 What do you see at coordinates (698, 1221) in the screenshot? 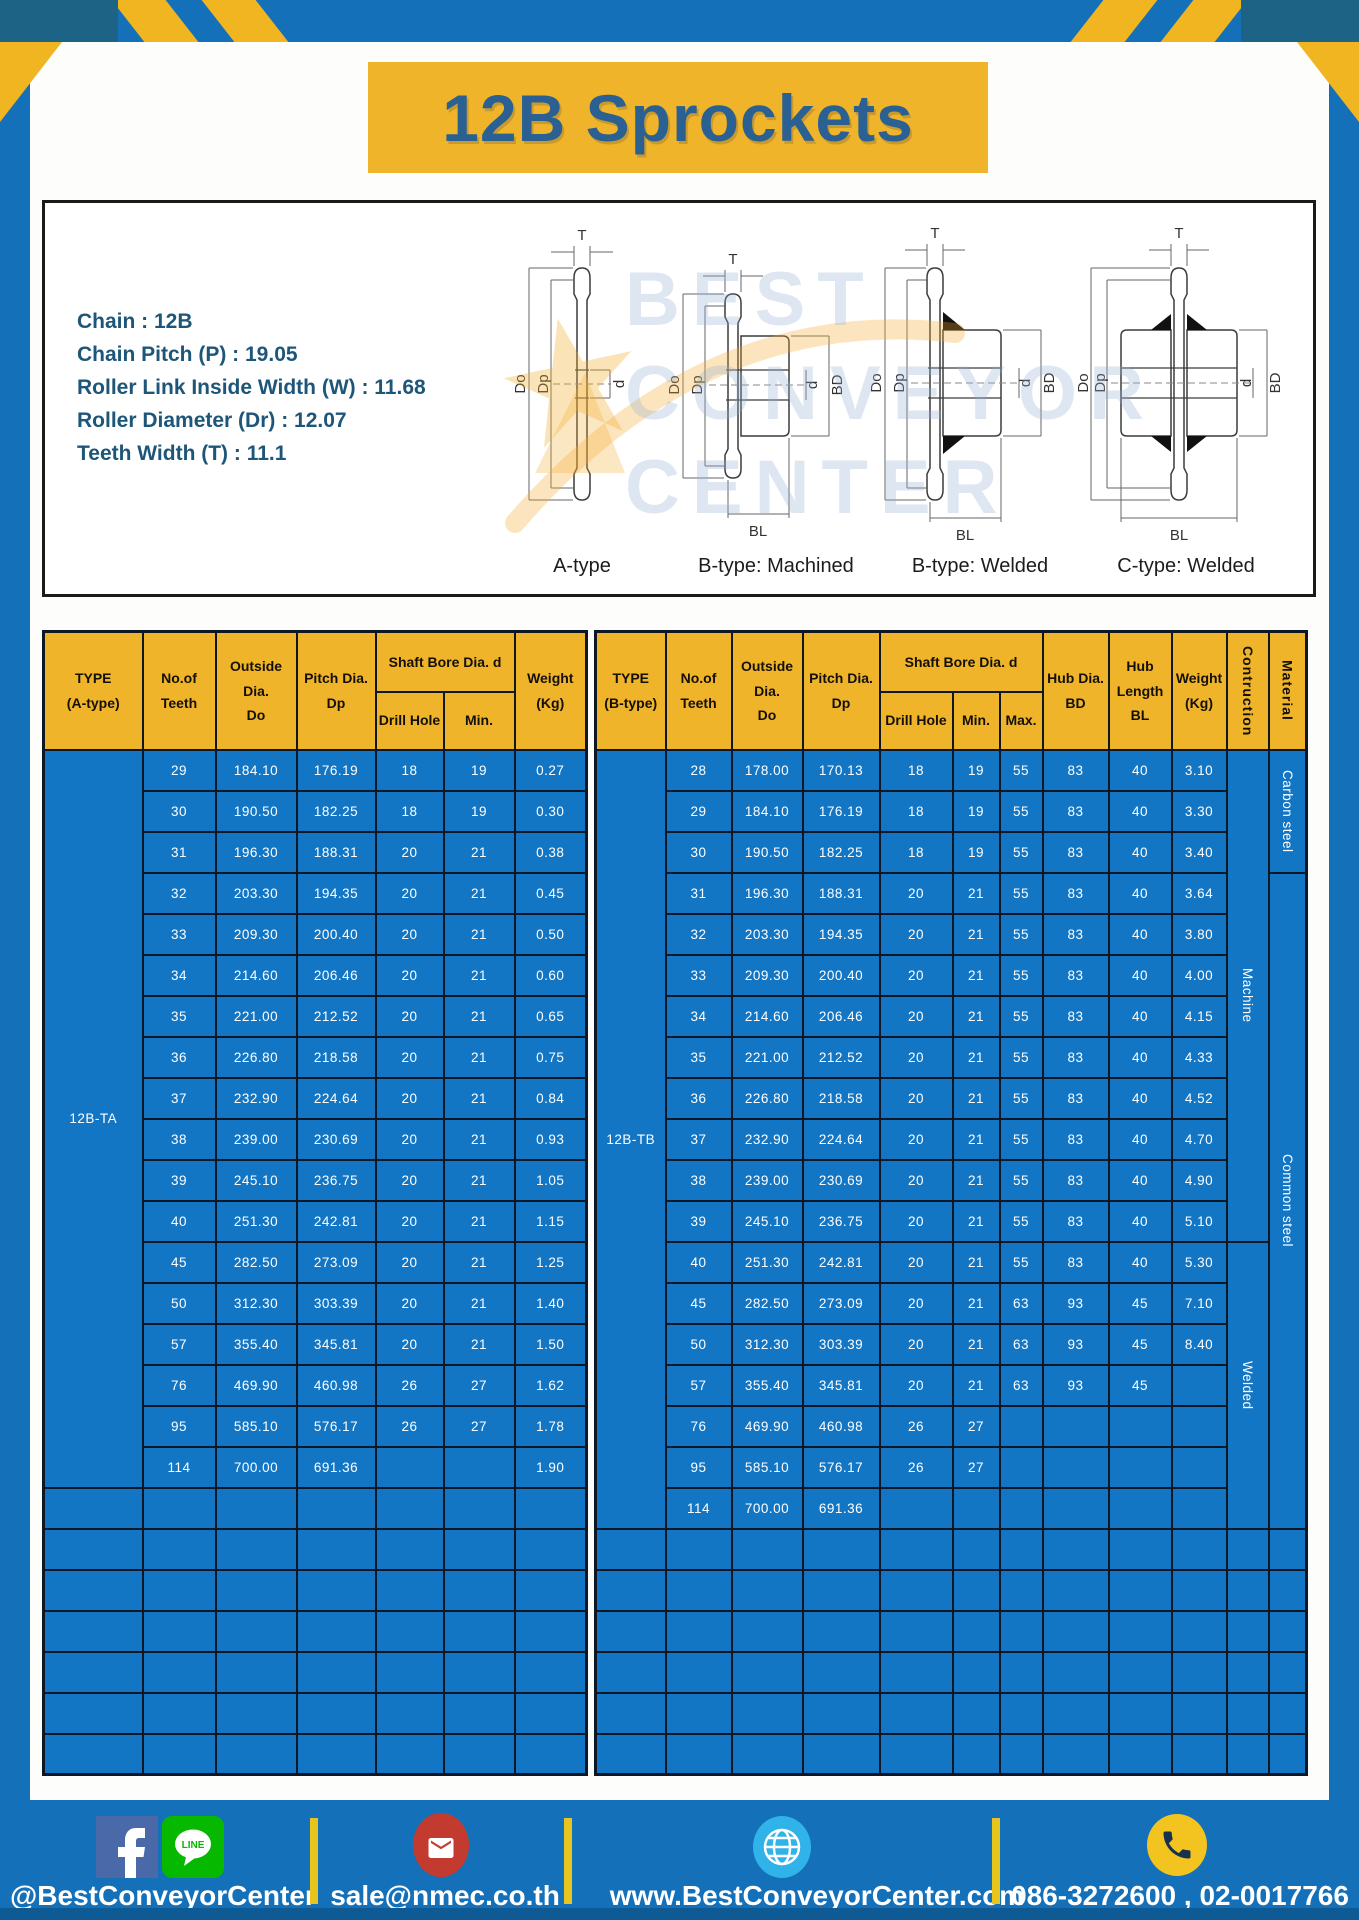
I see `data-cell: 39` at bounding box center [698, 1221].